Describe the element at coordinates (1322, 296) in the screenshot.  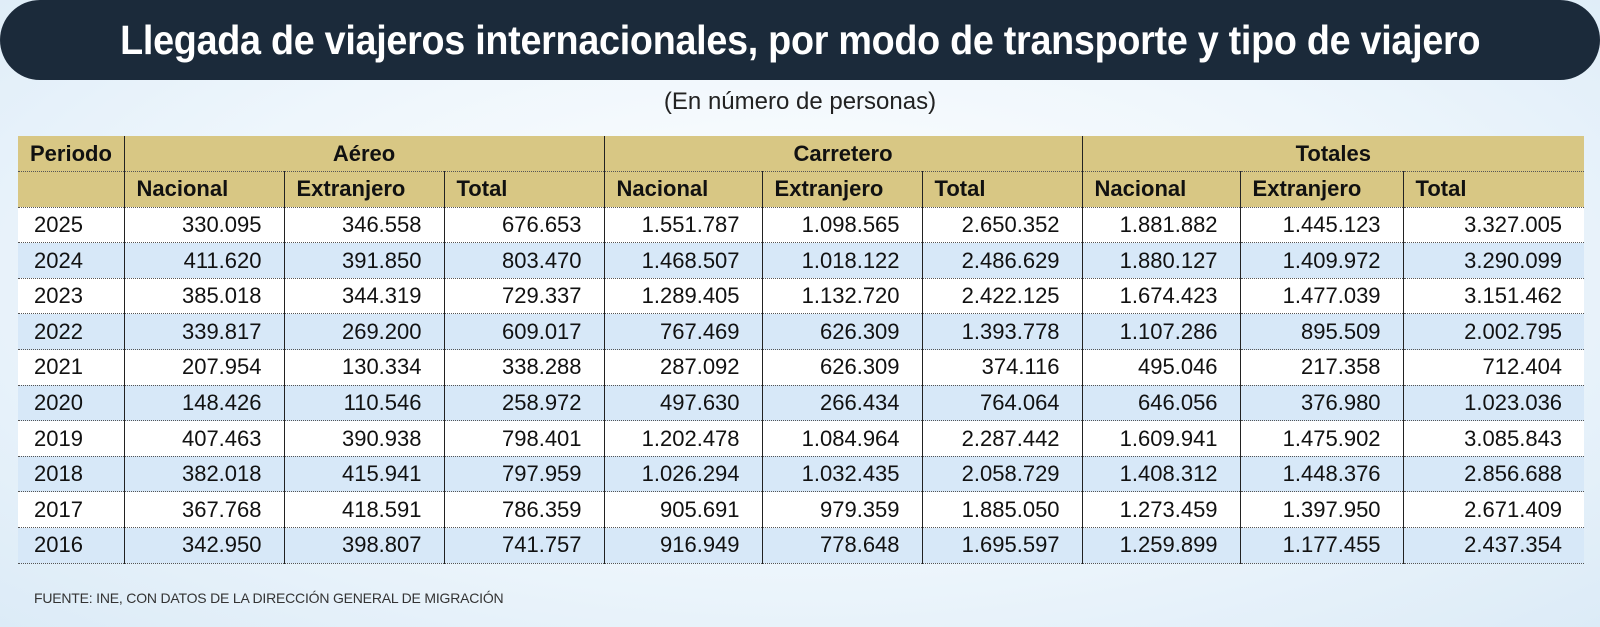
I see `value-cell: 1.477.039` at that location.